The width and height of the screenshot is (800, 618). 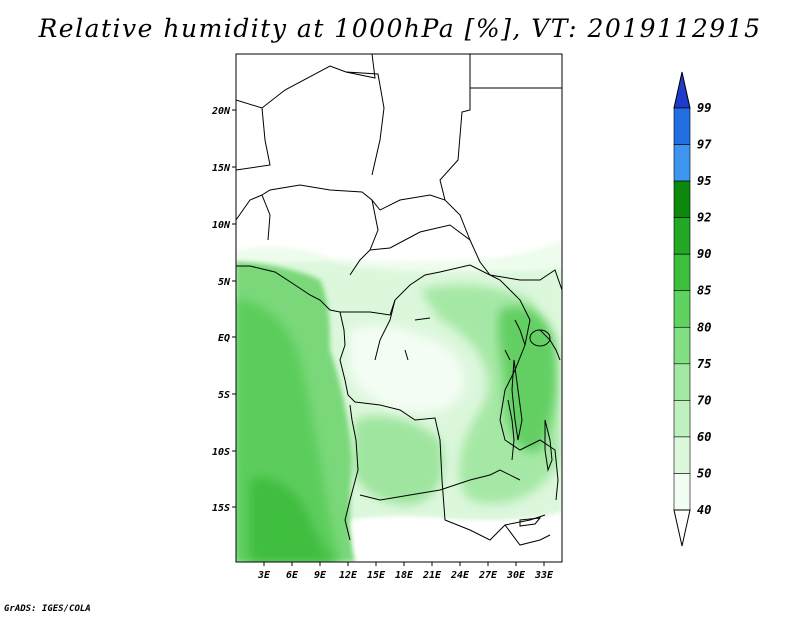 I want to click on colorbar-label: 50, so click(x=704, y=473).